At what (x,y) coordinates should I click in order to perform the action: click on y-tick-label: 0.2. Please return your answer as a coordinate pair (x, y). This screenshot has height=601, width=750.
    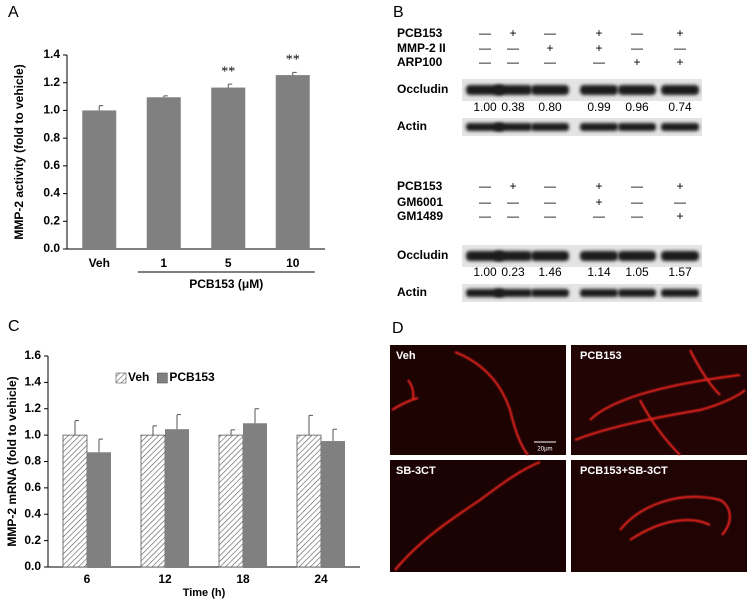
    Looking at the image, I should click on (51, 220).